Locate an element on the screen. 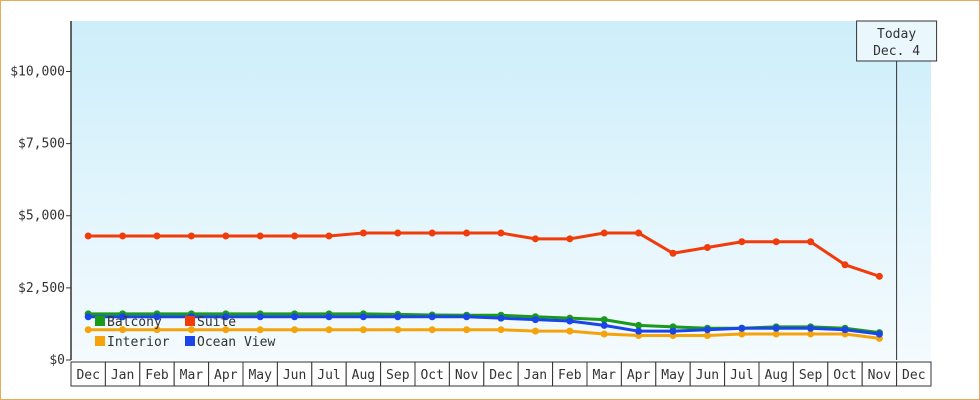 The width and height of the screenshot is (980, 400). today-box is located at coordinates (897, 41).